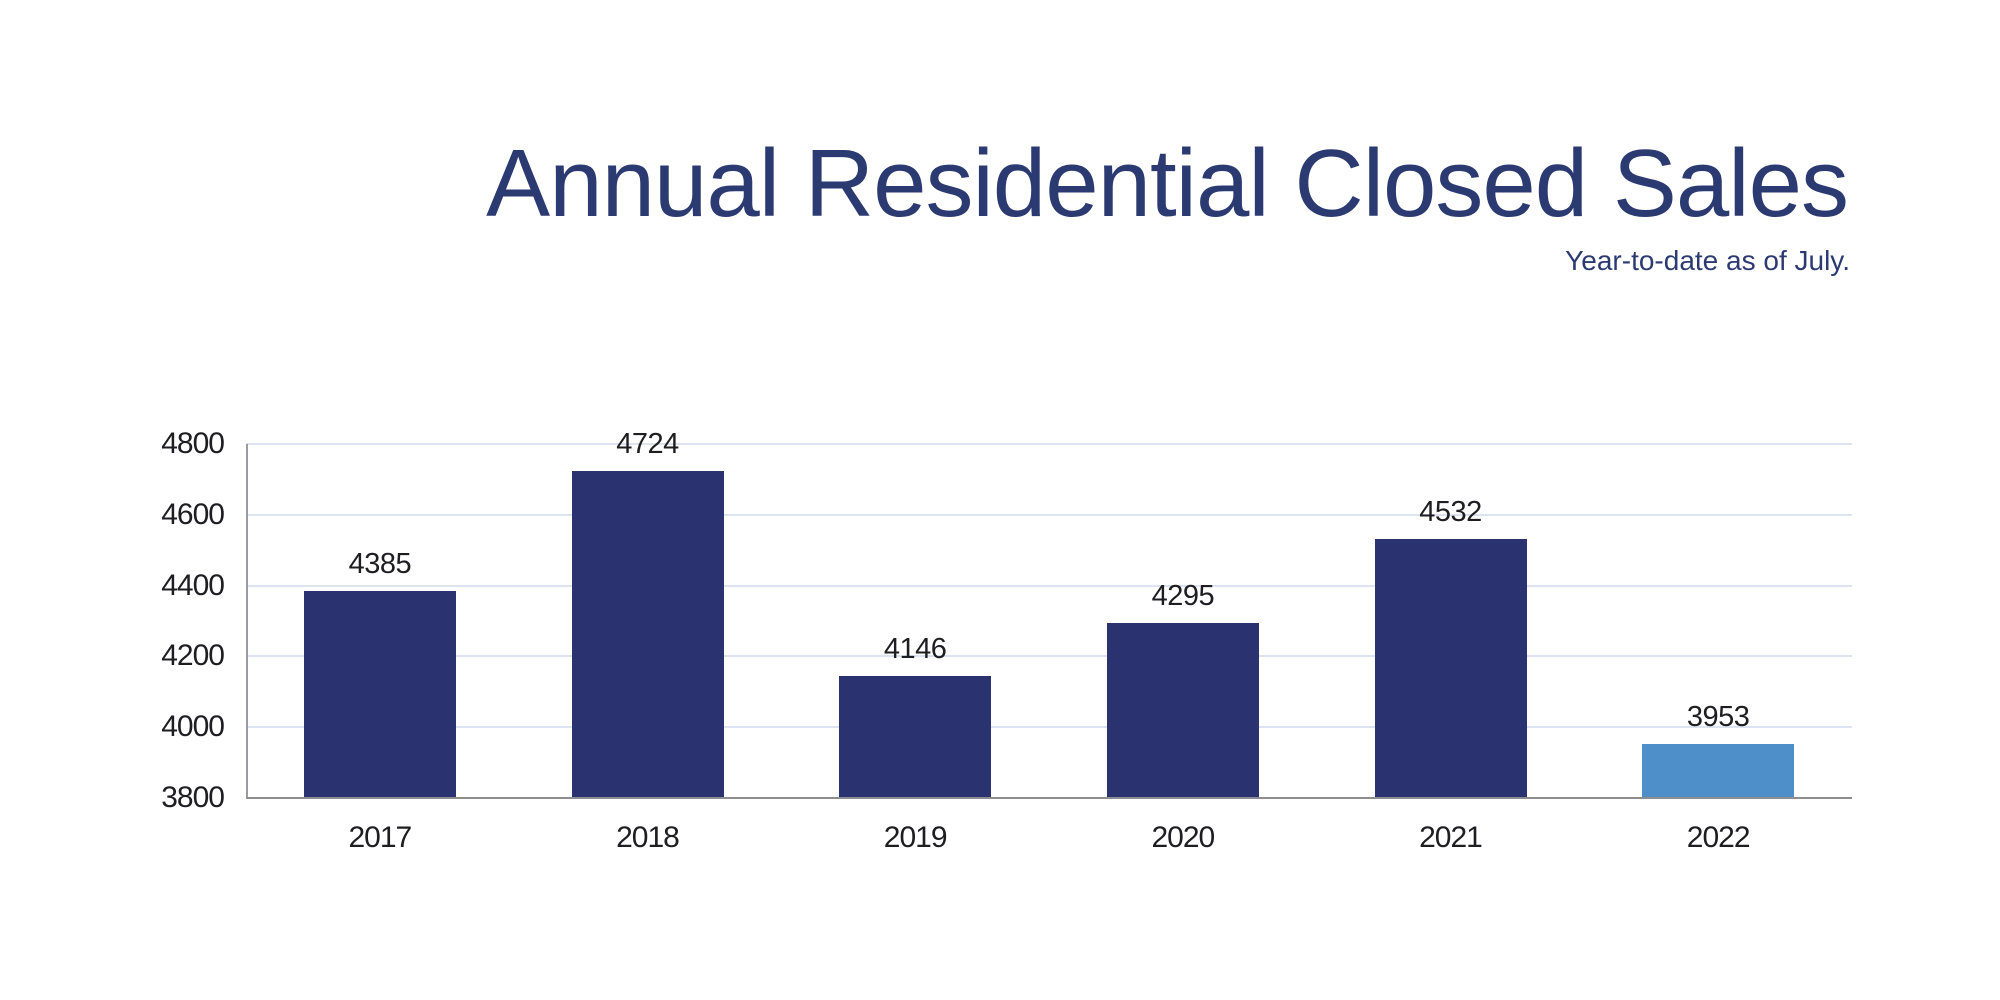  I want to click on bar-value-label-2019: 4146, so click(915, 648).